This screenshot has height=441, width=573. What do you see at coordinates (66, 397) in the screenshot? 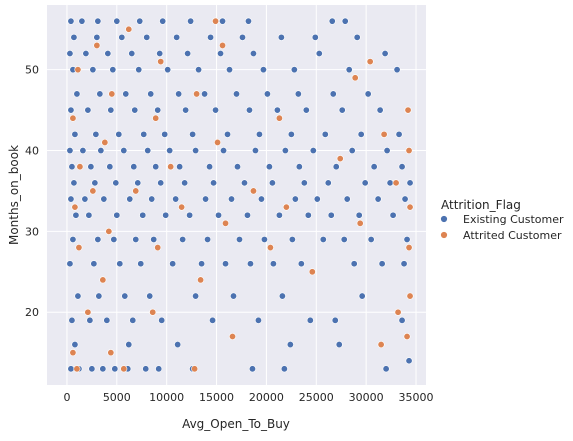
I see `x-tick-label: 0` at bounding box center [66, 397].